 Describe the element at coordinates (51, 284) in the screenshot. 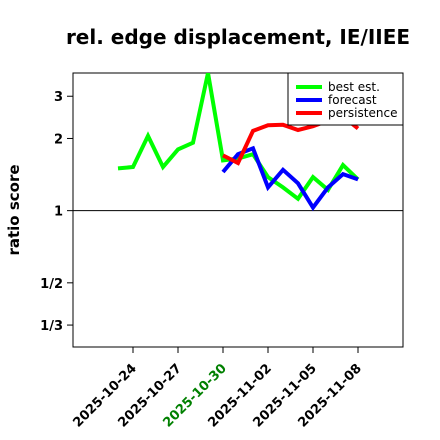

I see `y-tick-label: 1/2` at that location.